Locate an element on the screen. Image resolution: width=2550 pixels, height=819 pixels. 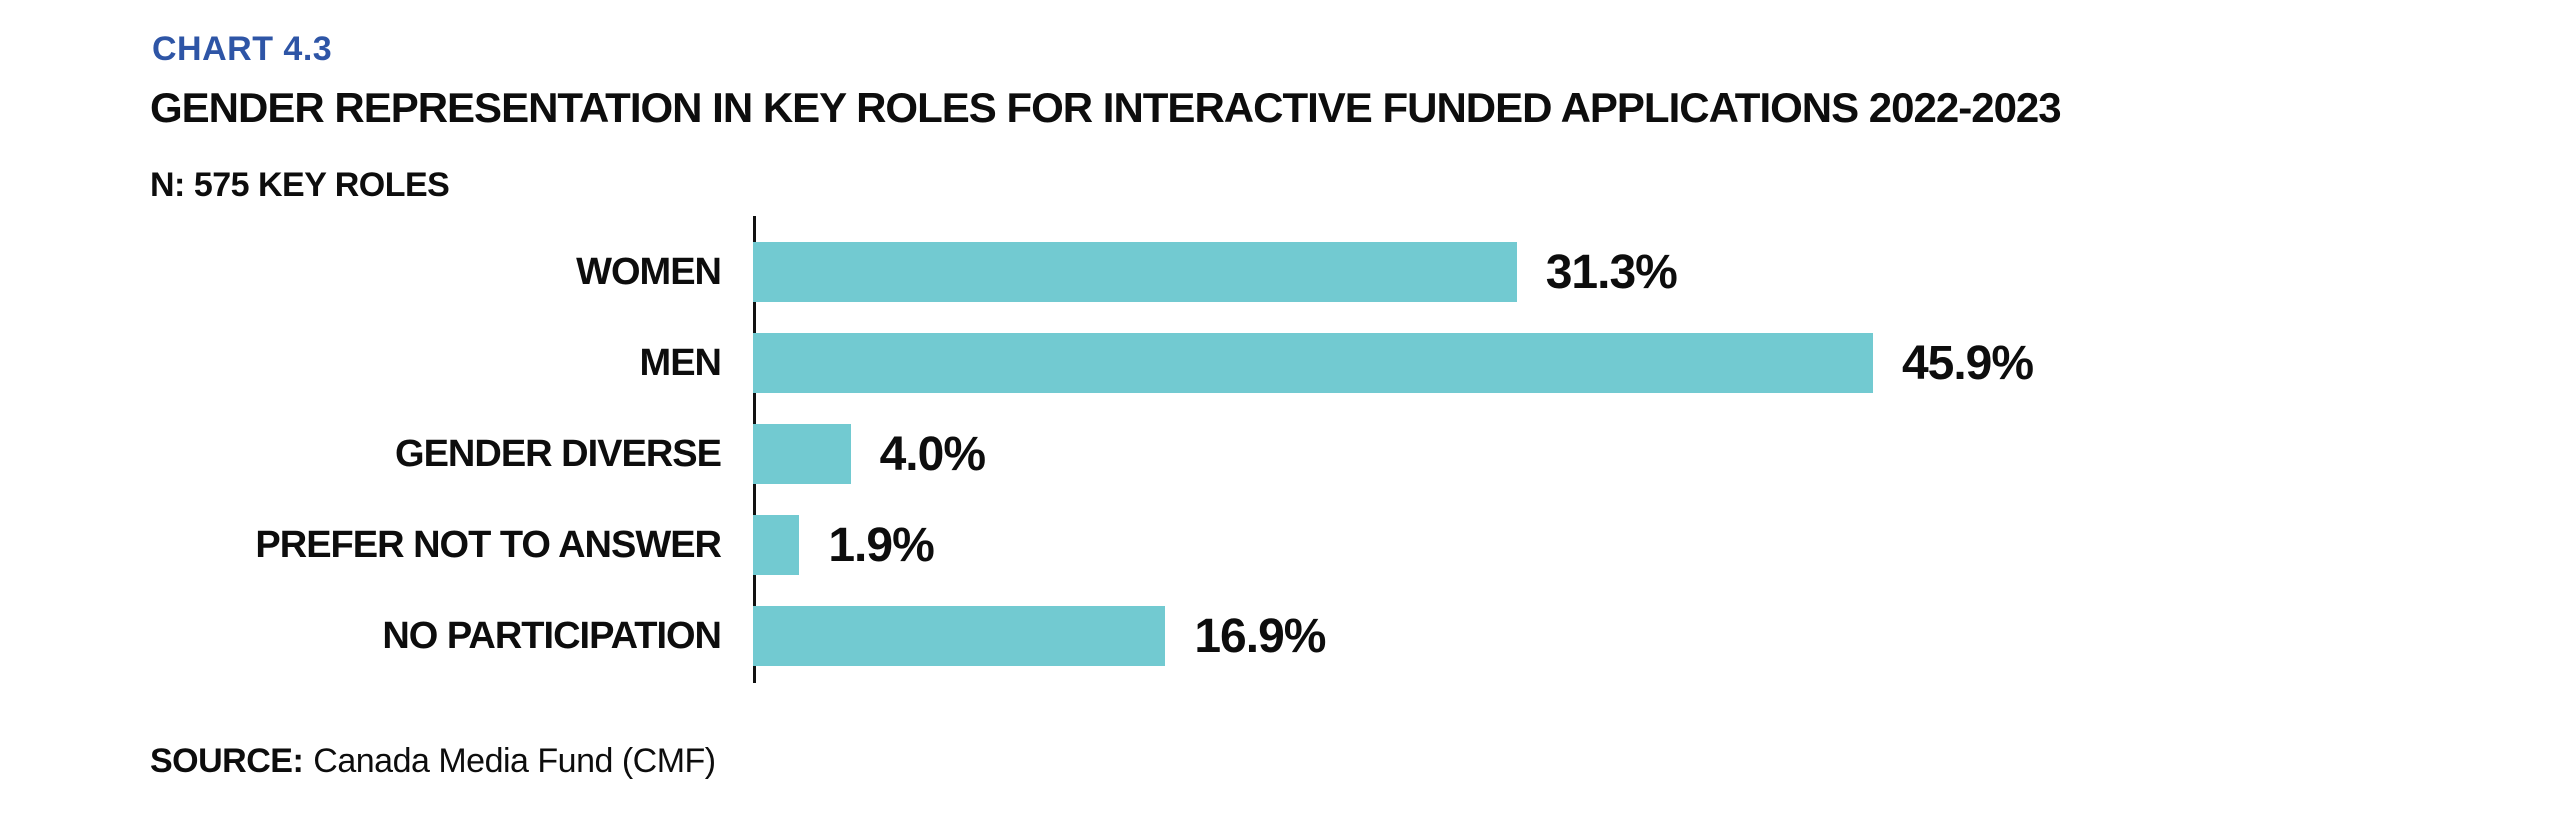
bar-prefer-not-to-answer is located at coordinates (776, 545).